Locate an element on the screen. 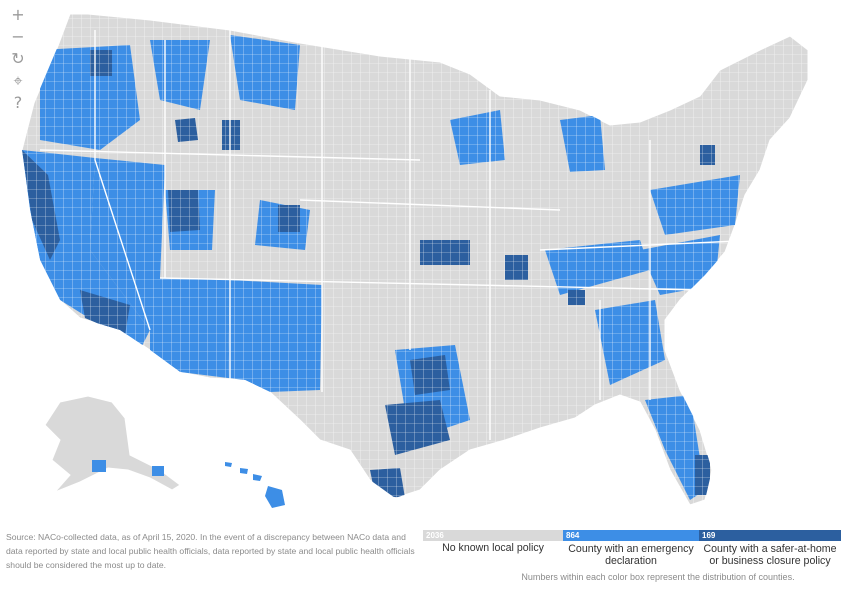 This screenshot has height=592, width=850. map-controls: + − ↻ ⌖ ? is located at coordinates (18, 59).